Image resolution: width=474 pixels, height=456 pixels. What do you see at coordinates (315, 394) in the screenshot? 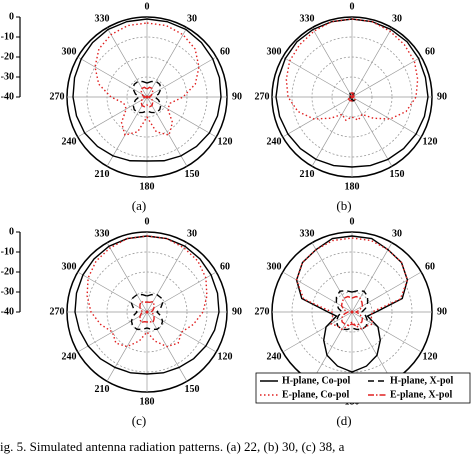
I see `legend-label: E-plane, Co-pol` at bounding box center [315, 394].